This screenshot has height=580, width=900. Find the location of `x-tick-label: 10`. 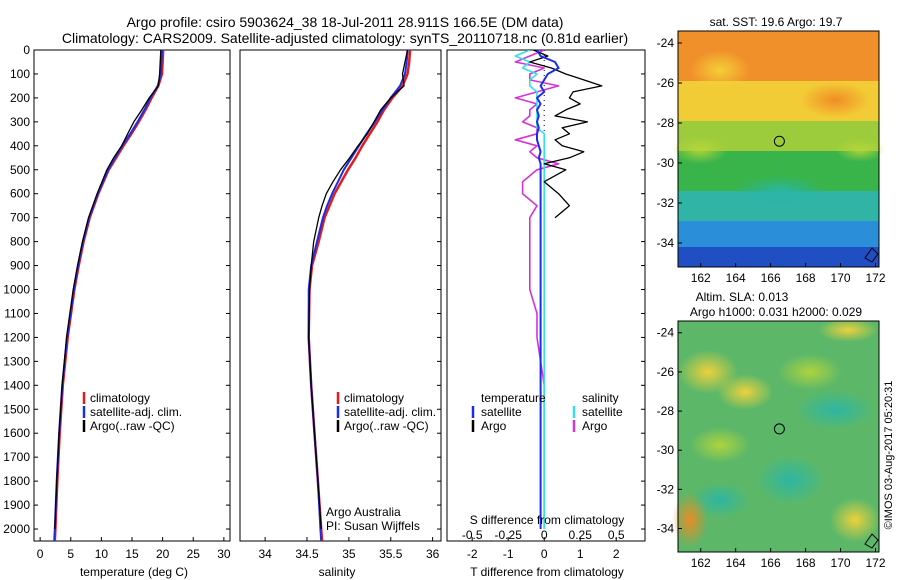

x-tick-label: 10 is located at coordinates (102, 554).